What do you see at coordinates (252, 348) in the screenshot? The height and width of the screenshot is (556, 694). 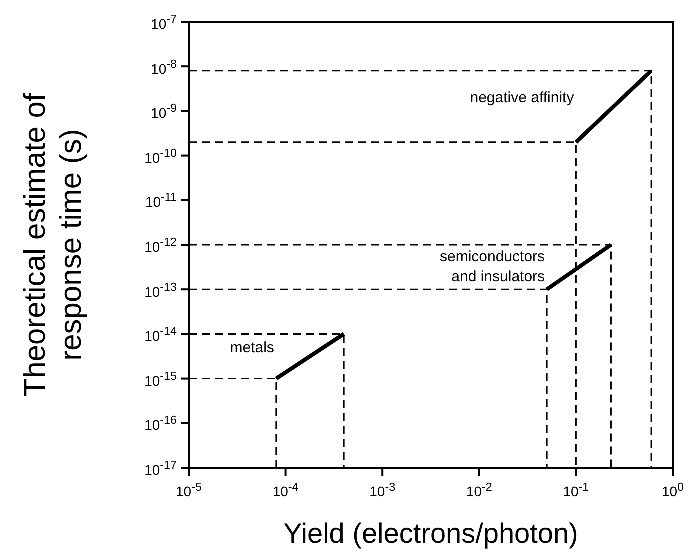 I see `series-label: metals` at bounding box center [252, 348].